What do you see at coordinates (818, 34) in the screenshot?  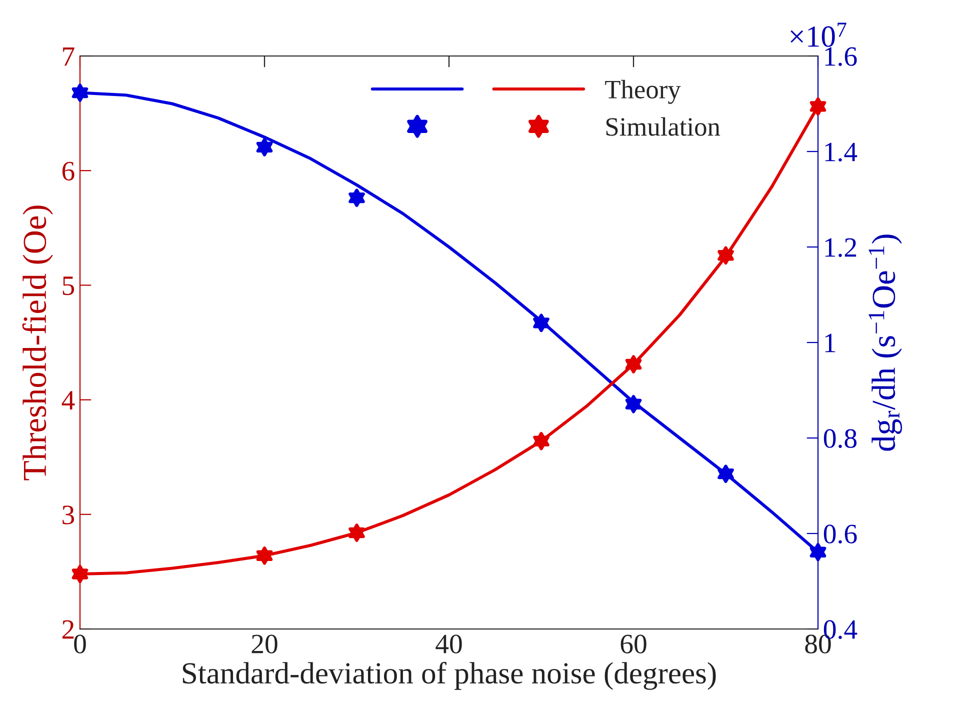 I see `text: ×10$^{7}$` at bounding box center [818, 34].